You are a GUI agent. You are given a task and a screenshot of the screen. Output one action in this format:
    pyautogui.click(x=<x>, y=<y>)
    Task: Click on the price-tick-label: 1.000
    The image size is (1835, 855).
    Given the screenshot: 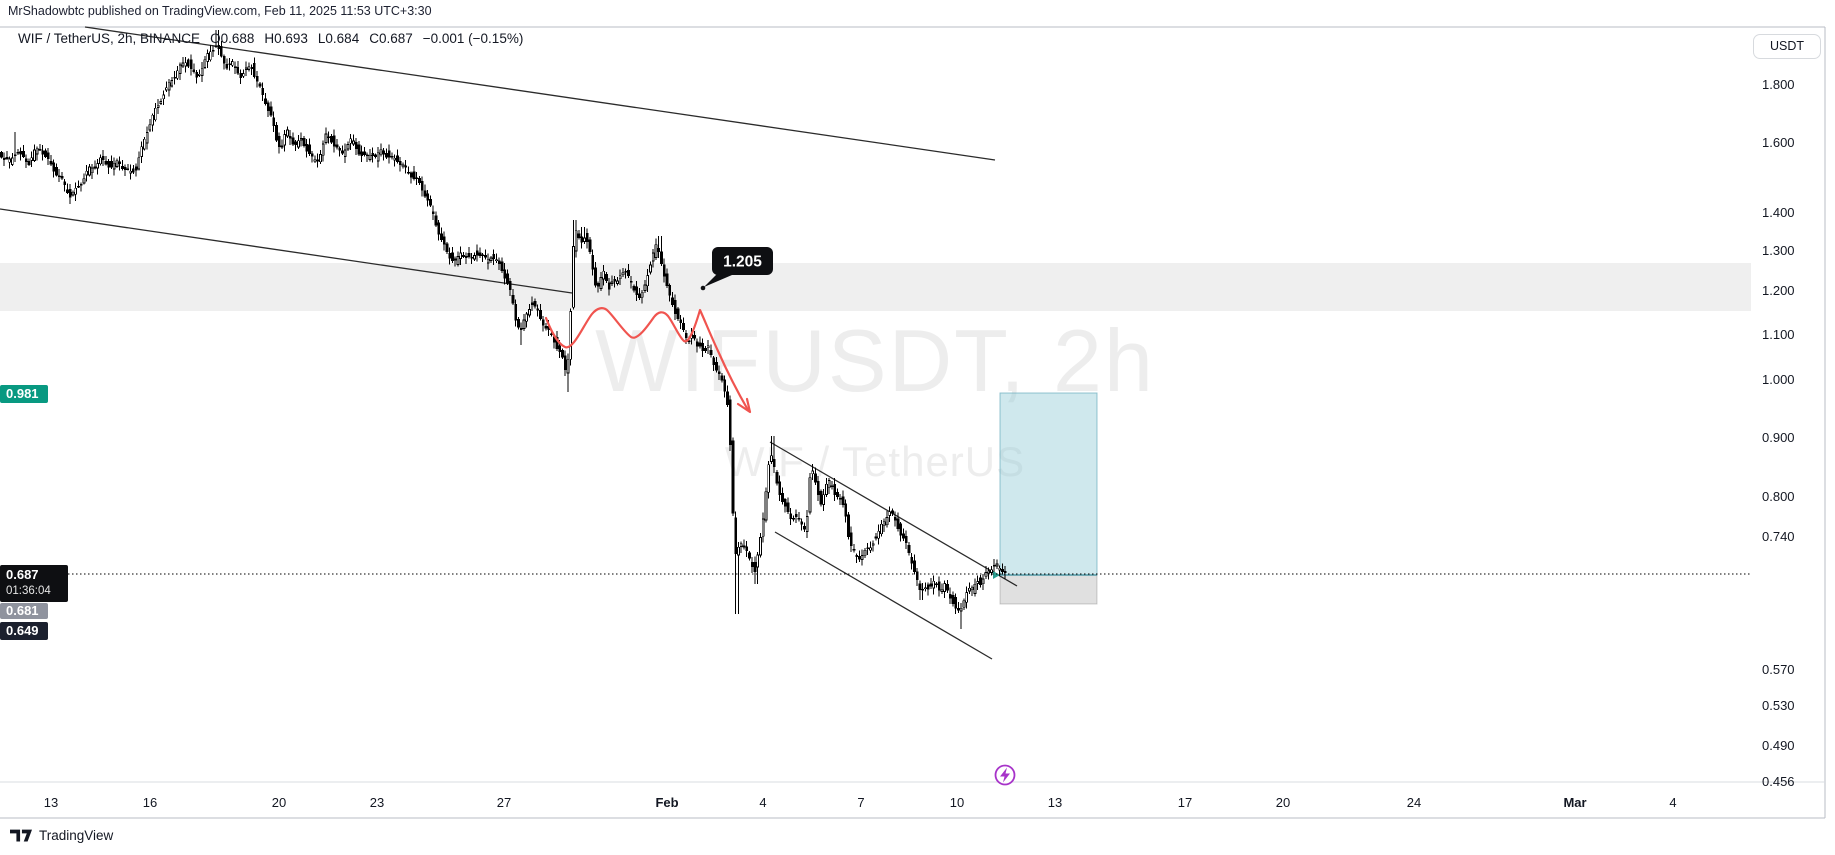 What is the action you would take?
    pyautogui.click(x=1778, y=379)
    